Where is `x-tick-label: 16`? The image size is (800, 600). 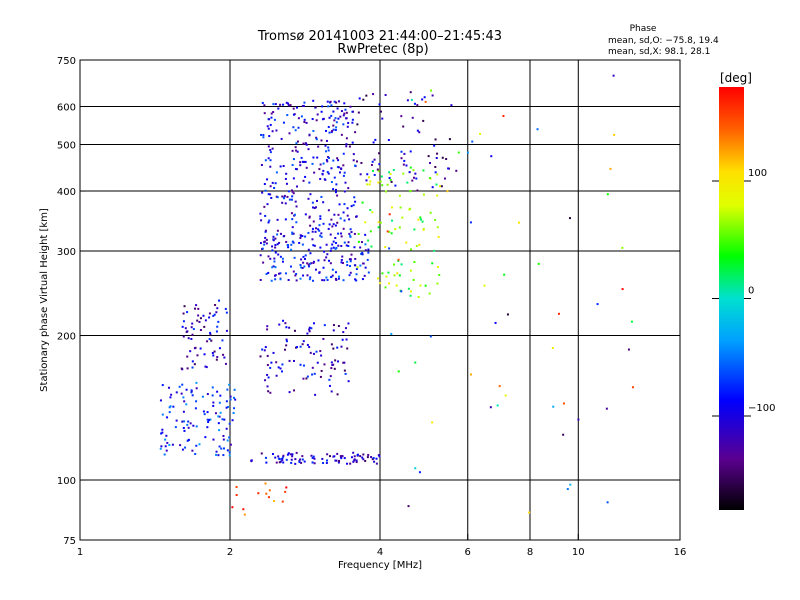 x-tick-label: 16 is located at coordinates (680, 552).